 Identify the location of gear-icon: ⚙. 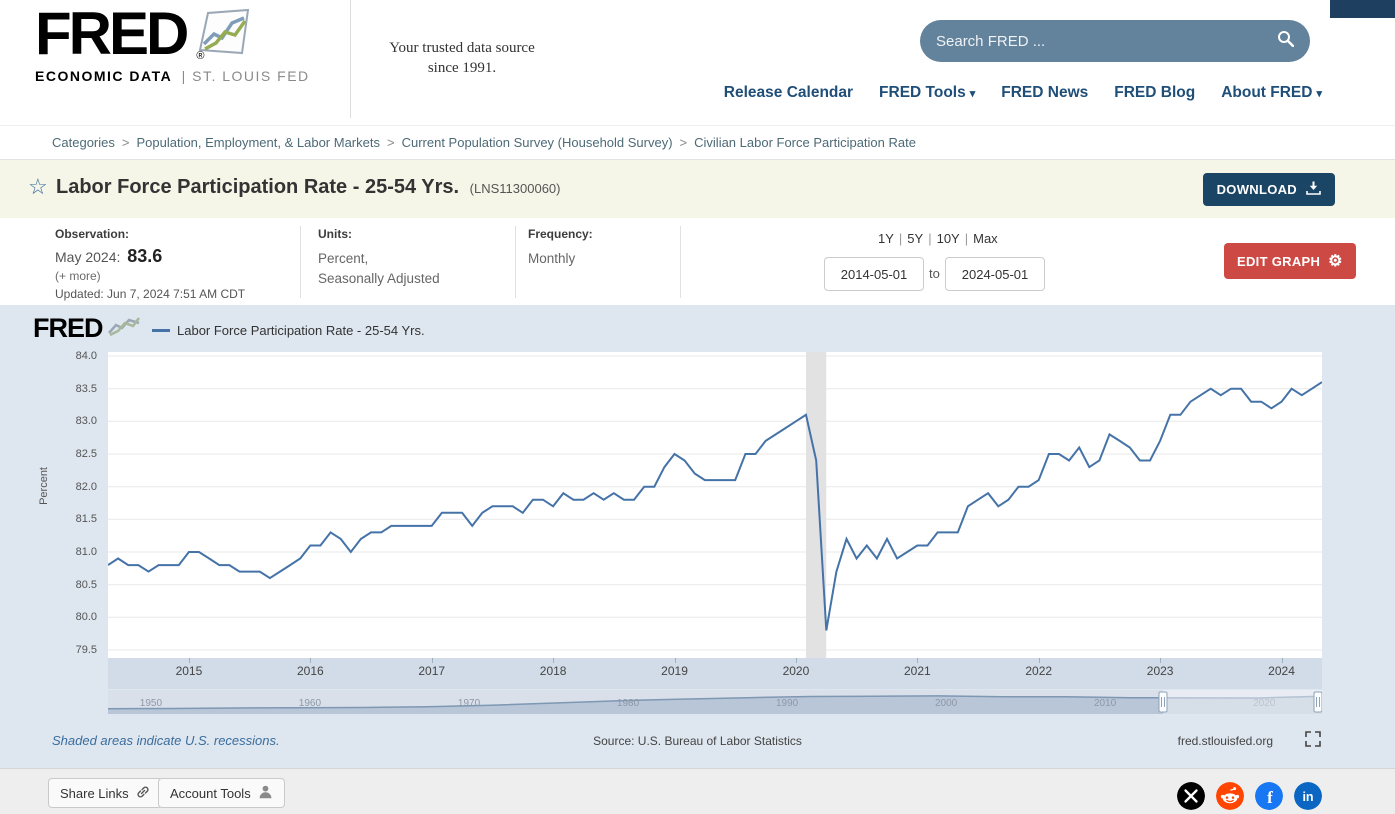
(1335, 261).